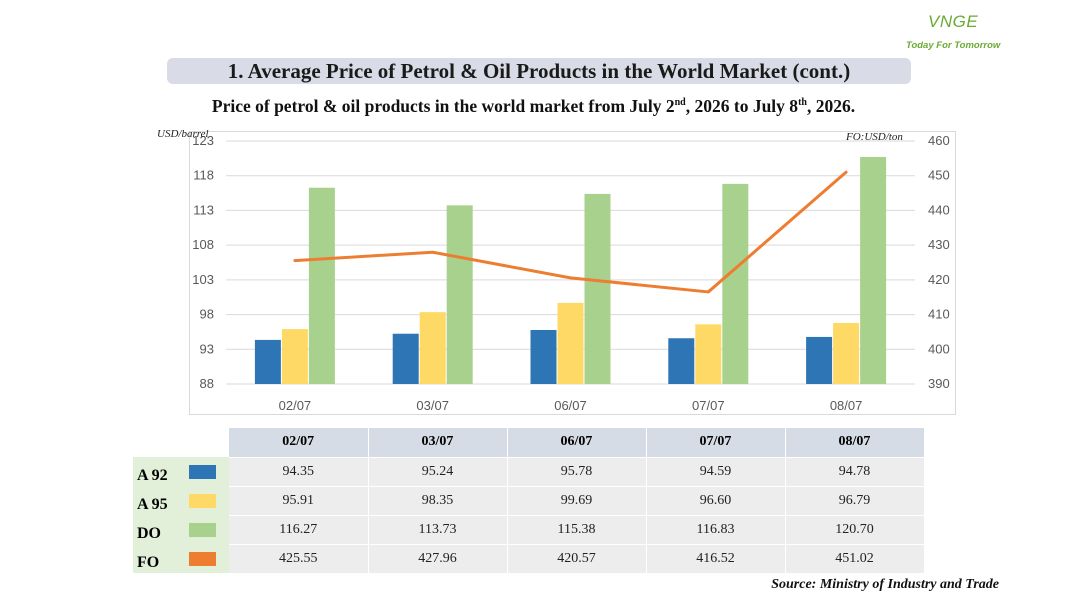  What do you see at coordinates (716, 471) in the screenshot?
I see `table-cell: 94.59` at bounding box center [716, 471].